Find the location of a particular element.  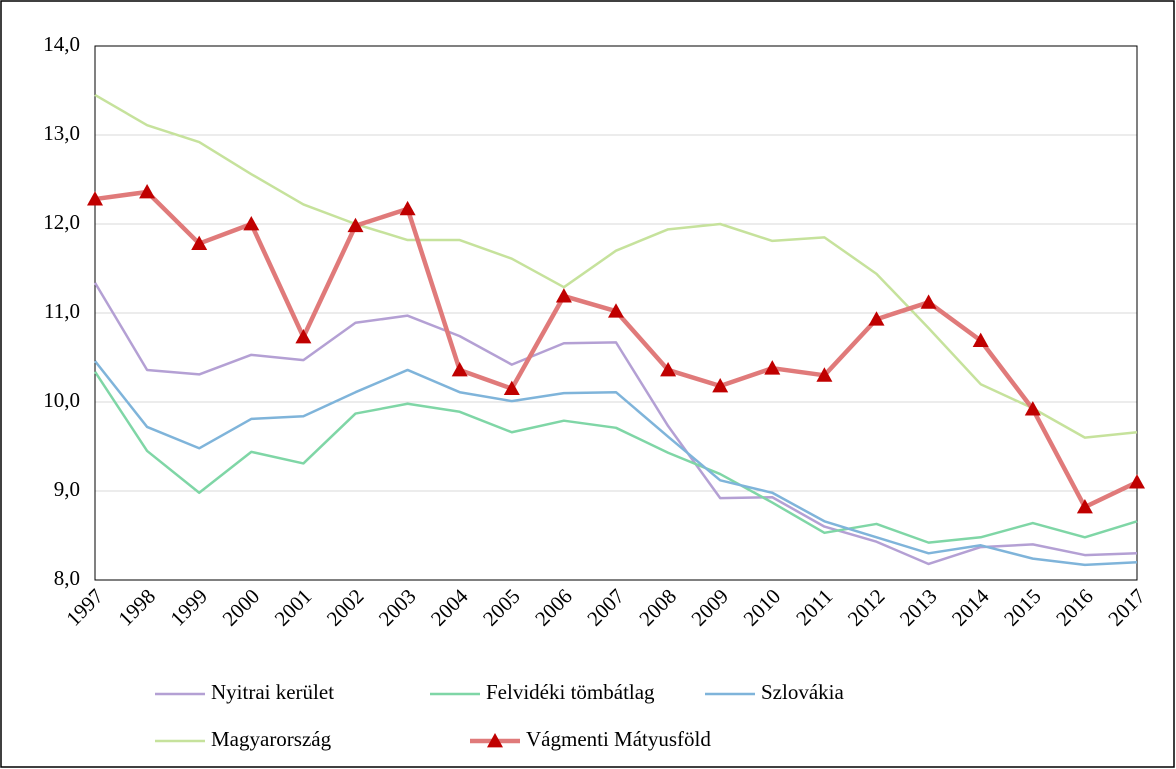

y-tick-label: 11,0 is located at coordinates (62, 311).